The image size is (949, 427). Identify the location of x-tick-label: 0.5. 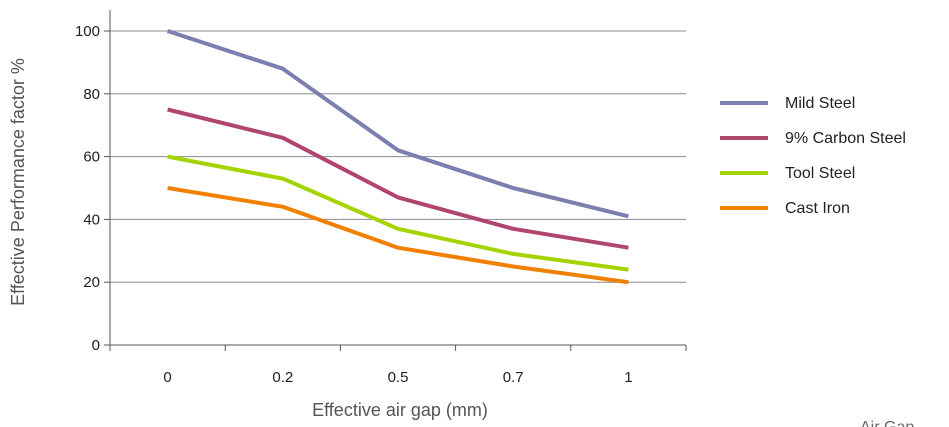
(398, 377).